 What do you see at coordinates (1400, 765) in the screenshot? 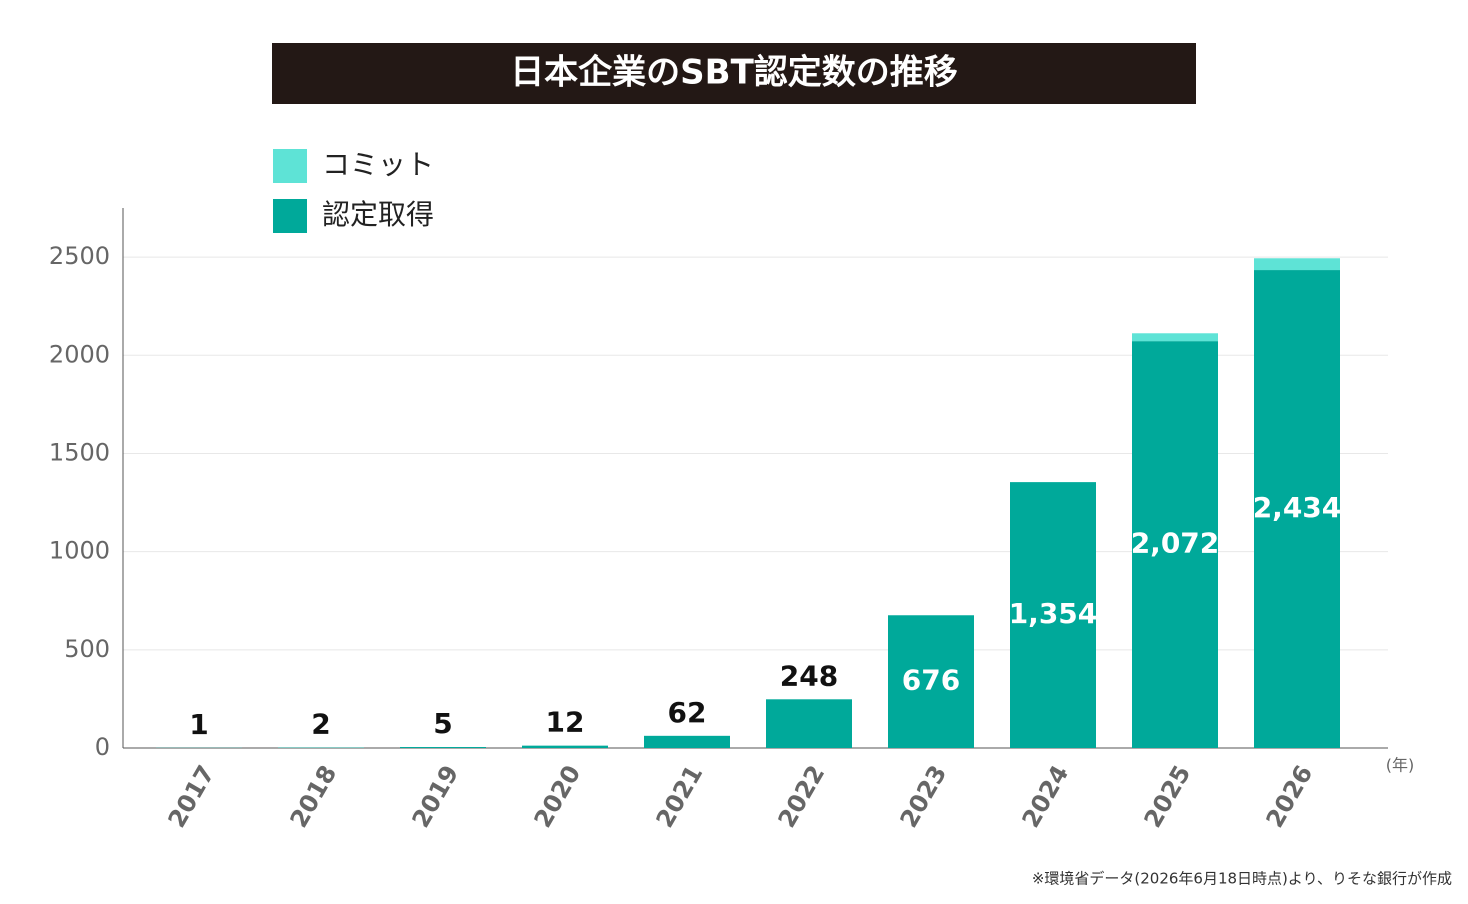
I see `x-unit: (年)` at bounding box center [1400, 765].